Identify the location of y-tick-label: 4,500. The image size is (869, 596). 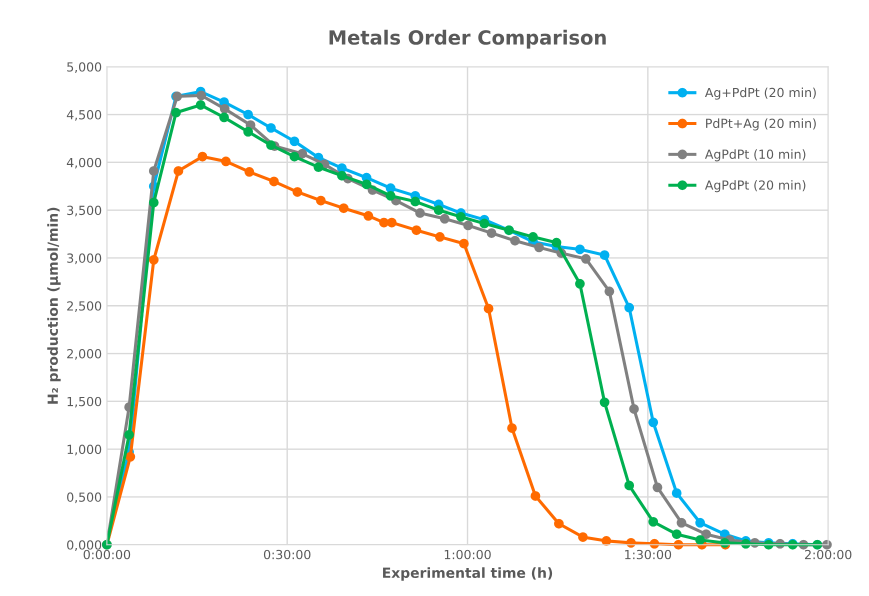
(84, 115).